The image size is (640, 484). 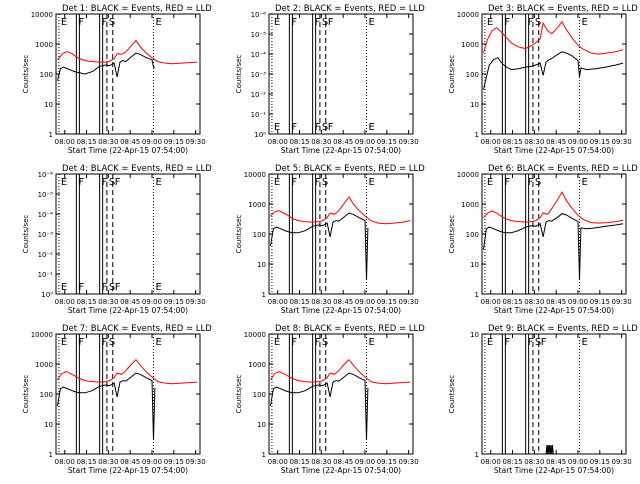 What do you see at coordinates (137, 329) in the screenshot?
I see `plot-title: Det 7: BLACK = Events, RED = LLD` at bounding box center [137, 329].